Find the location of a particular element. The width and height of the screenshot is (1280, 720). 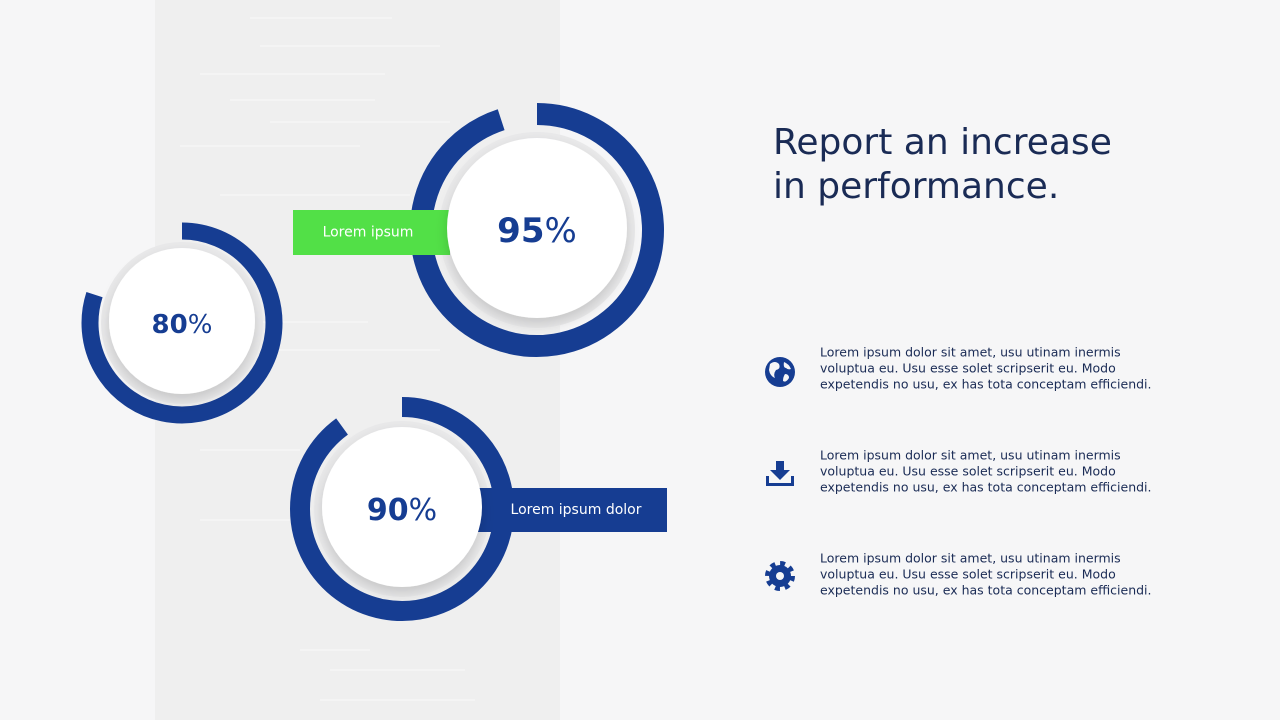

percent-label: 90% is located at coordinates (402, 510).